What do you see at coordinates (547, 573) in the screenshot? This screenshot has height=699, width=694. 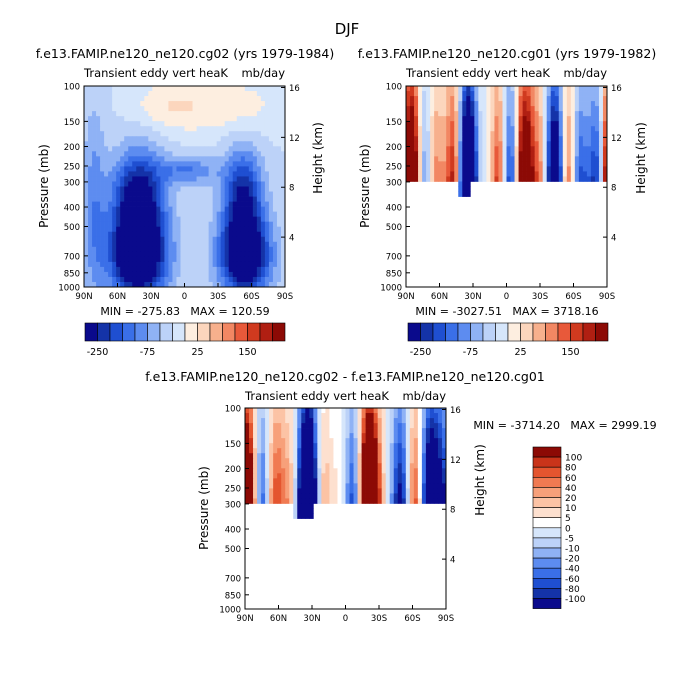 I see `colorbar-swatch` at bounding box center [547, 573].